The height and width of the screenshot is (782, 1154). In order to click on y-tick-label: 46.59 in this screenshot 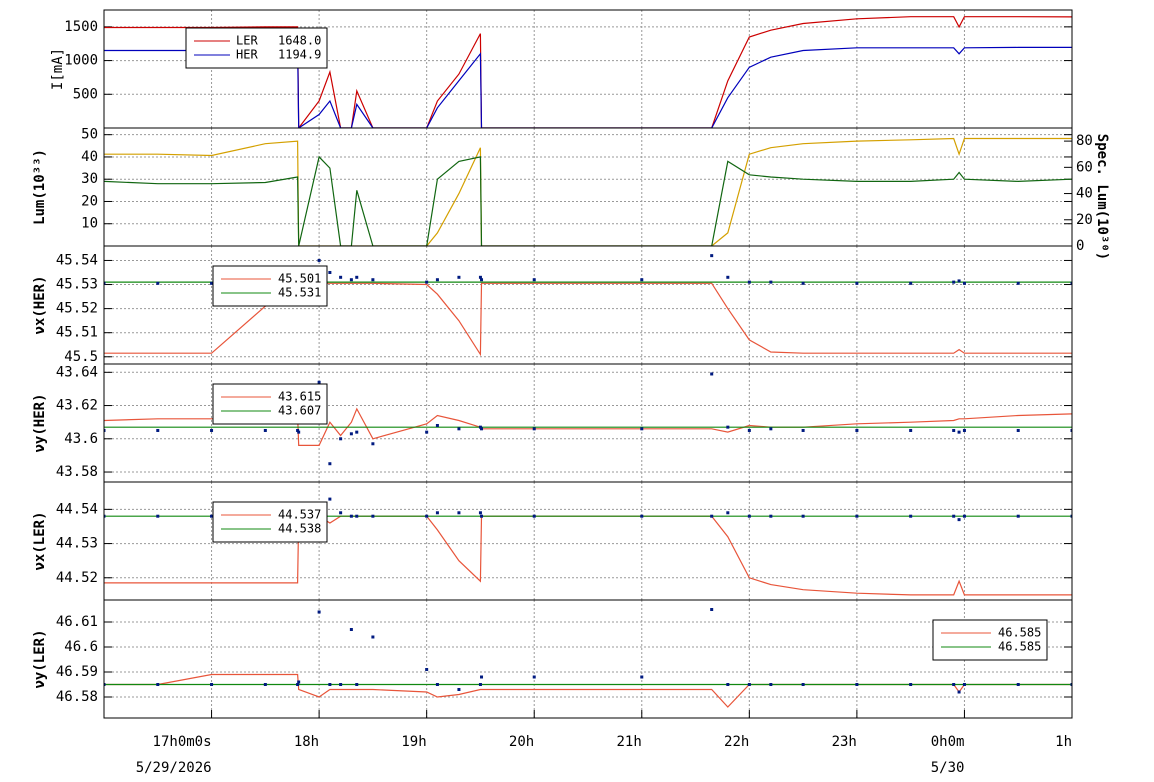, I will do `click(77, 672)`.